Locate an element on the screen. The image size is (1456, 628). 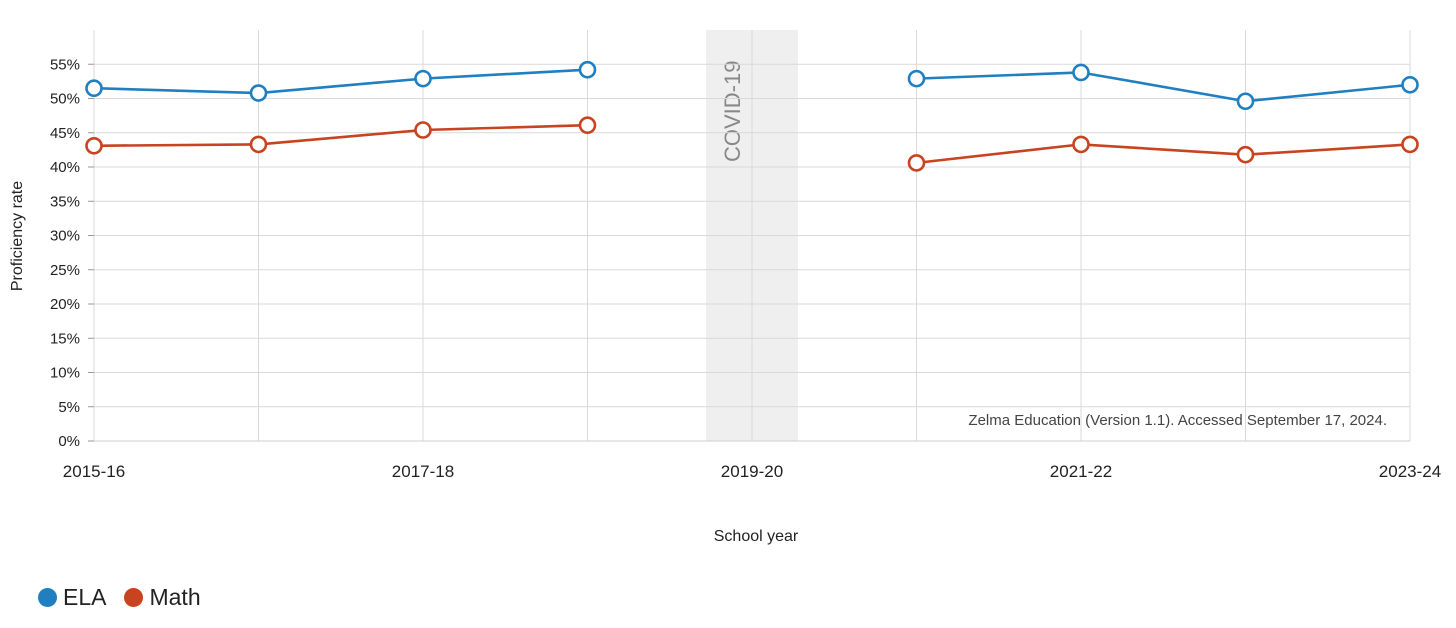
y-tick-label: 15% is located at coordinates (65, 338).